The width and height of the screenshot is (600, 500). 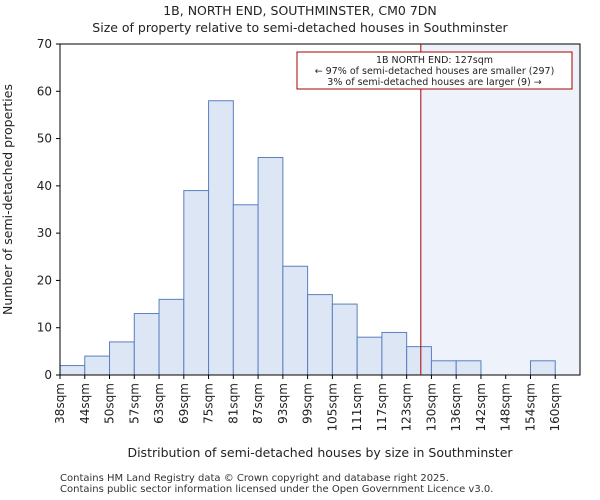 What do you see at coordinates (134, 403) in the screenshot?
I see `x-tick-label: 57sqm` at bounding box center [134, 403].